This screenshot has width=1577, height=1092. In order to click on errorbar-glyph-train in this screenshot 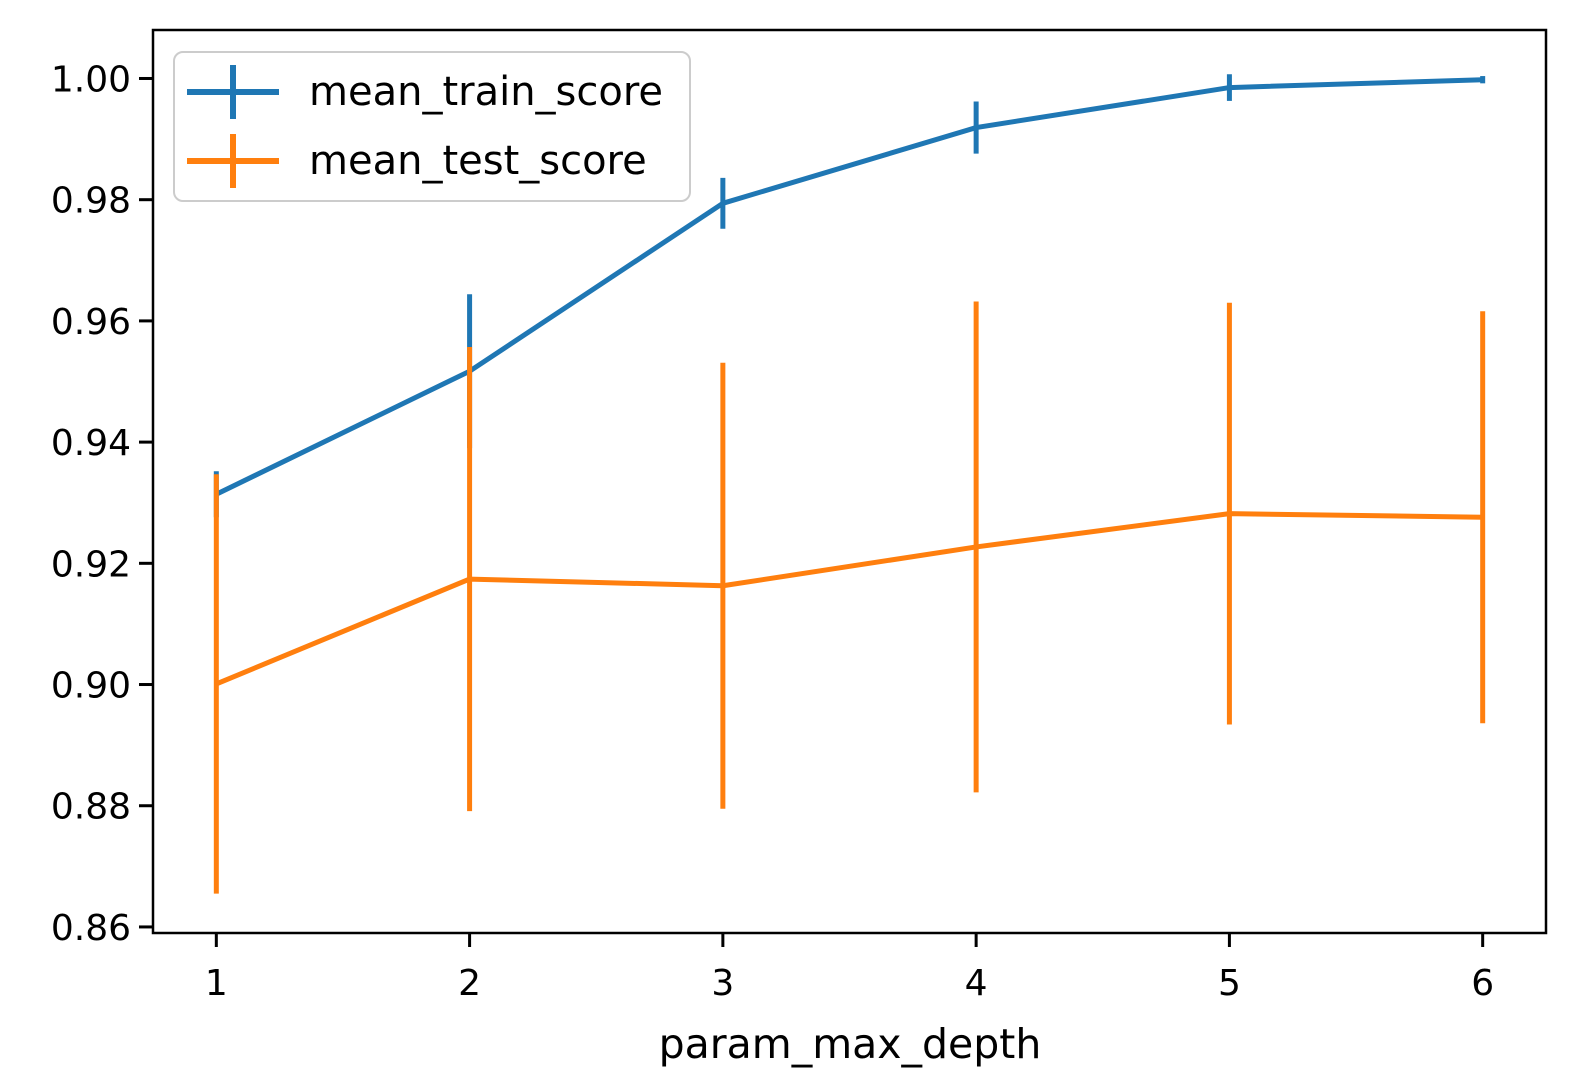, I will do `click(233, 92)`.